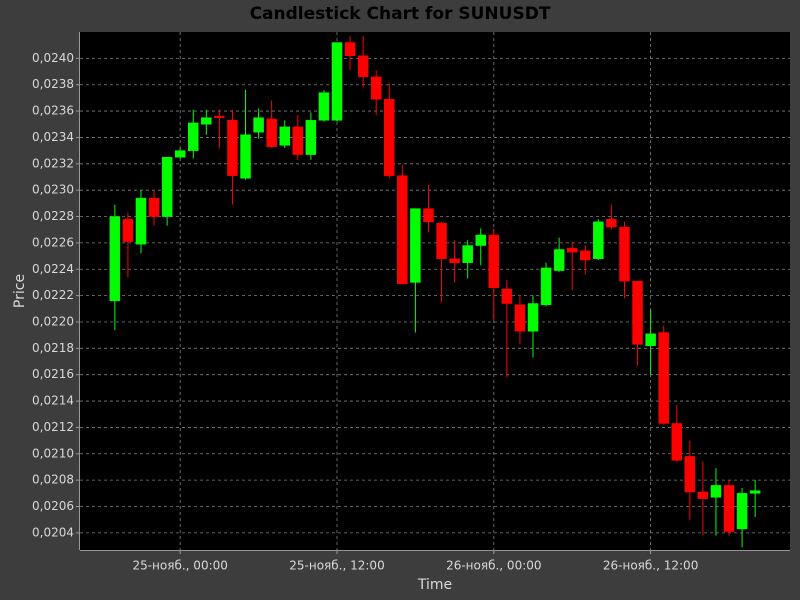  Describe the element at coordinates (53, 427) in the screenshot. I see `y-tick-label: 0,0212` at that location.